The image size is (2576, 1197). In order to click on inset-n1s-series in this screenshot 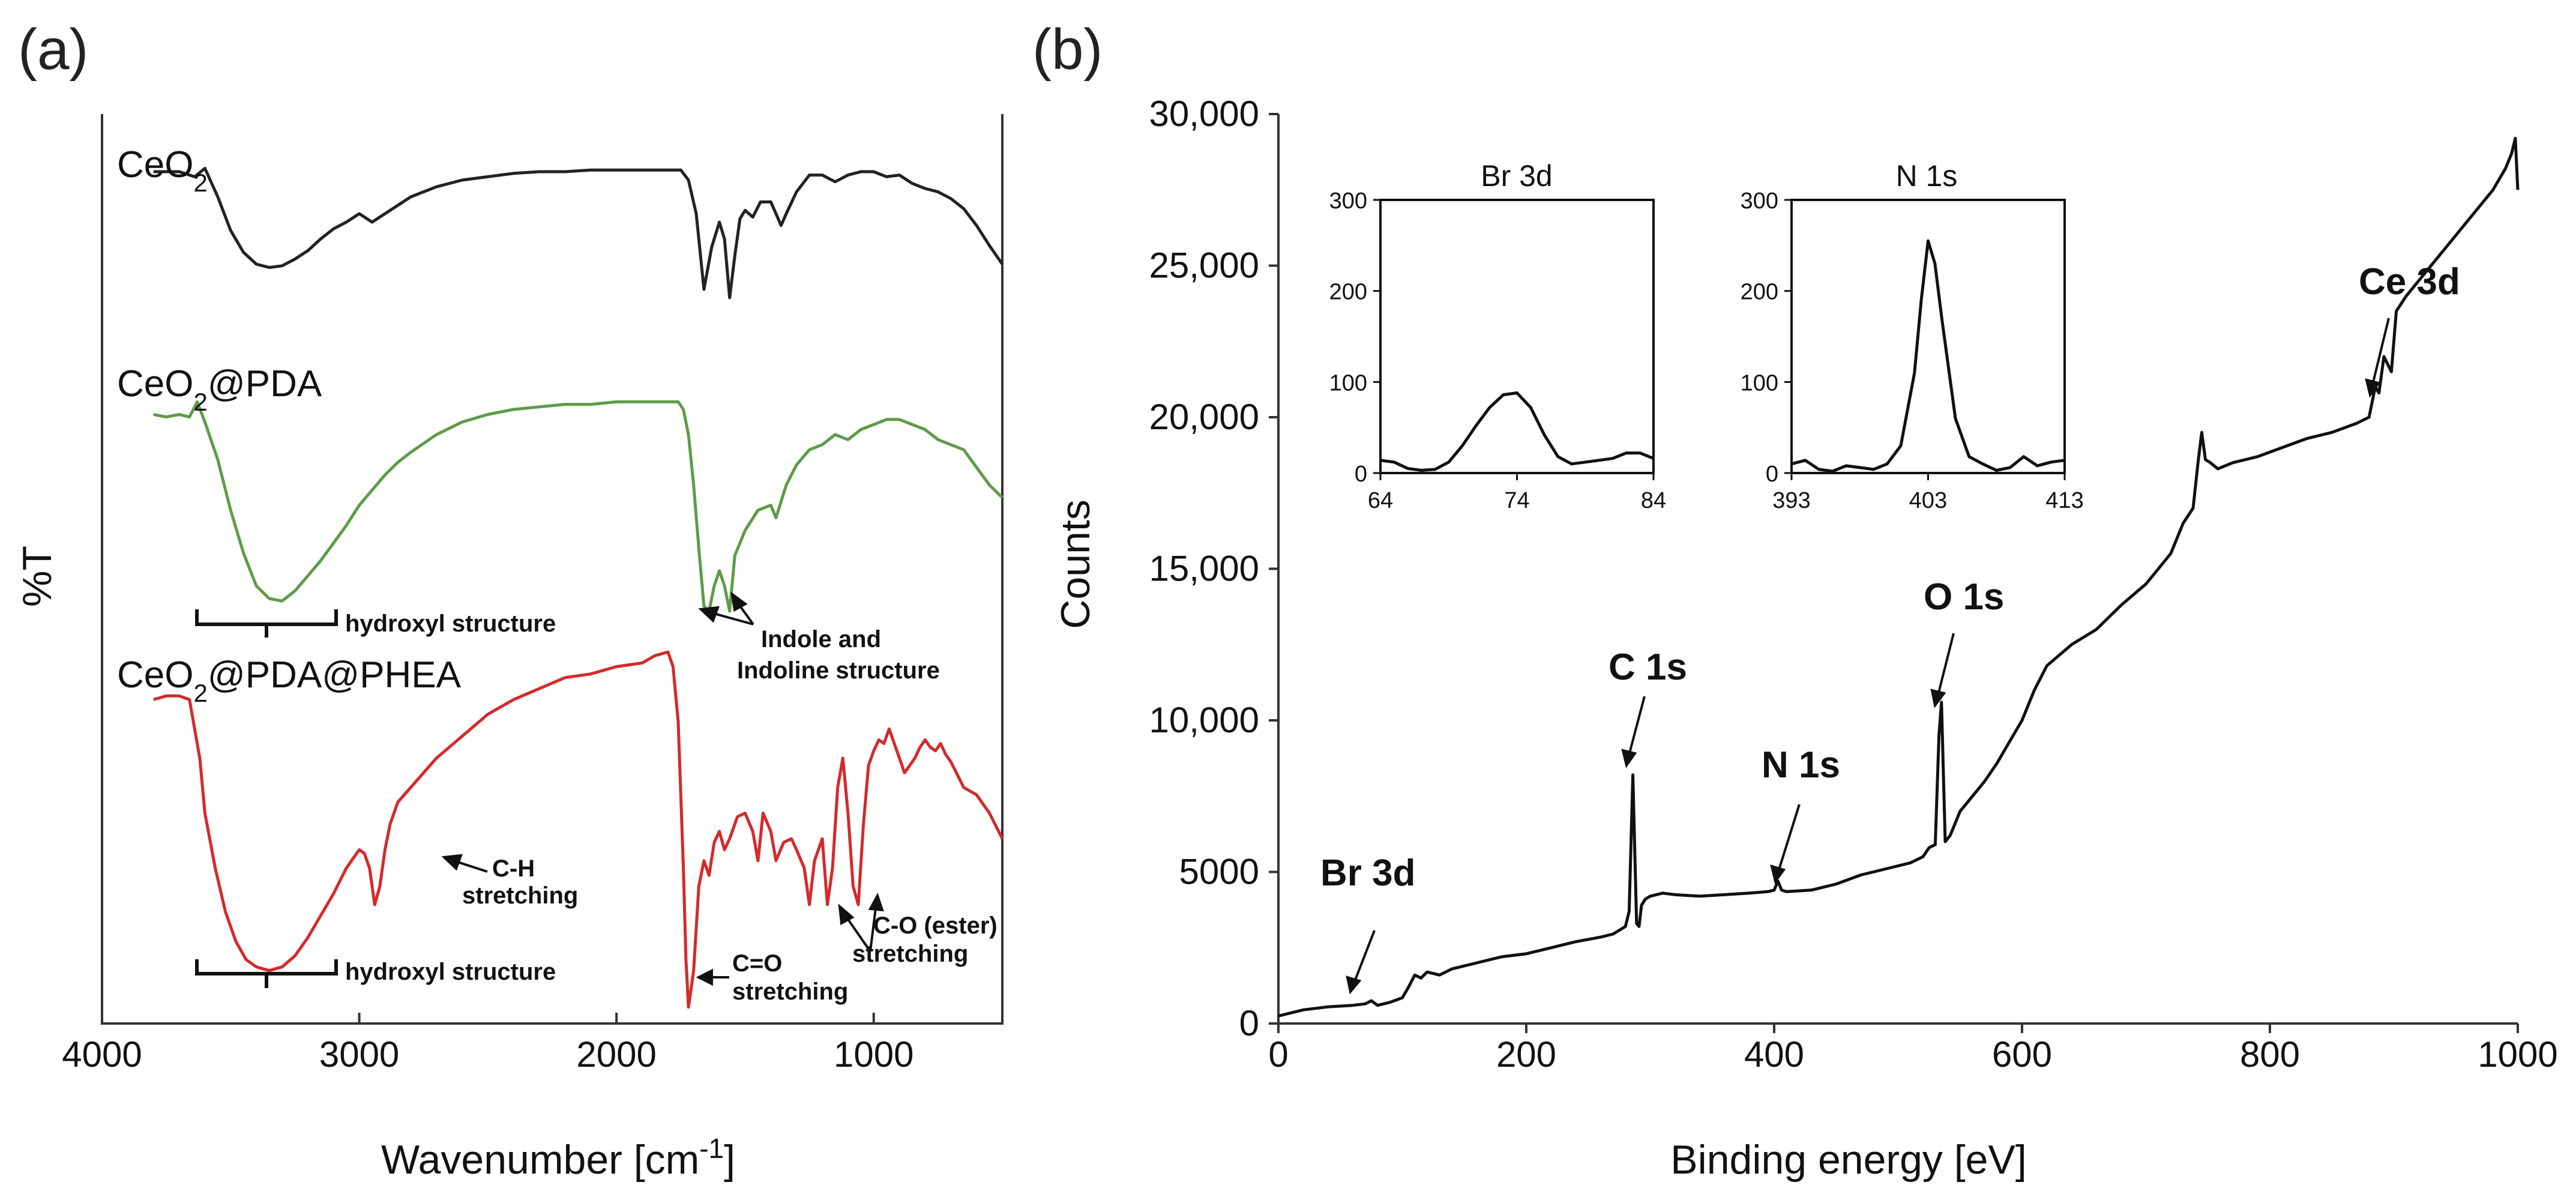, I will do `click(1928, 356)`.